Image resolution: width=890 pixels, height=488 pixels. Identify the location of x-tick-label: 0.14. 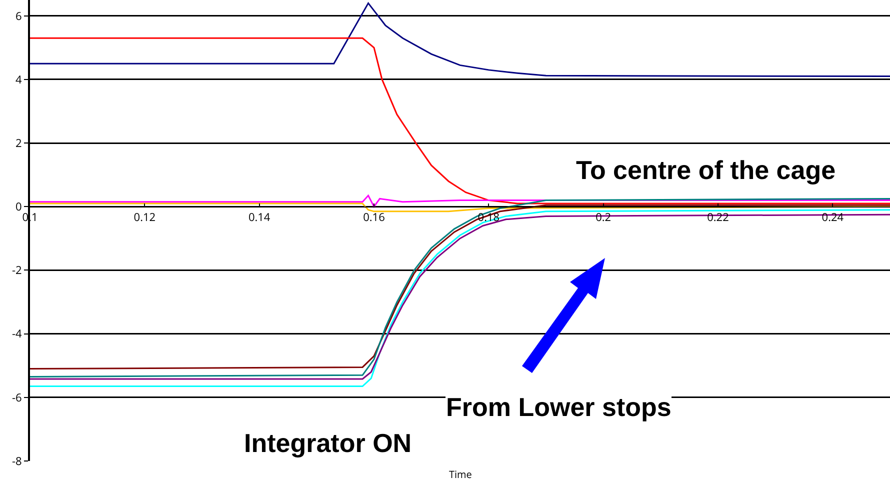
(259, 217).